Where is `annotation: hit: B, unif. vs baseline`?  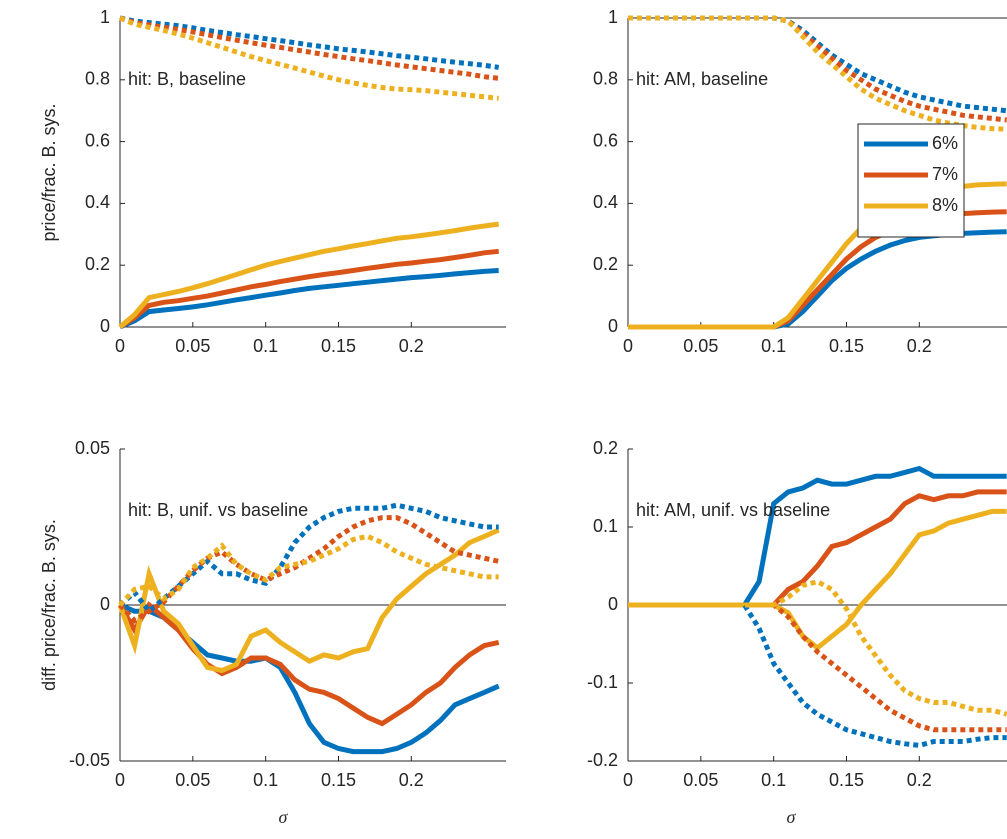
annotation: hit: B, unif. vs baseline is located at coordinates (218, 510).